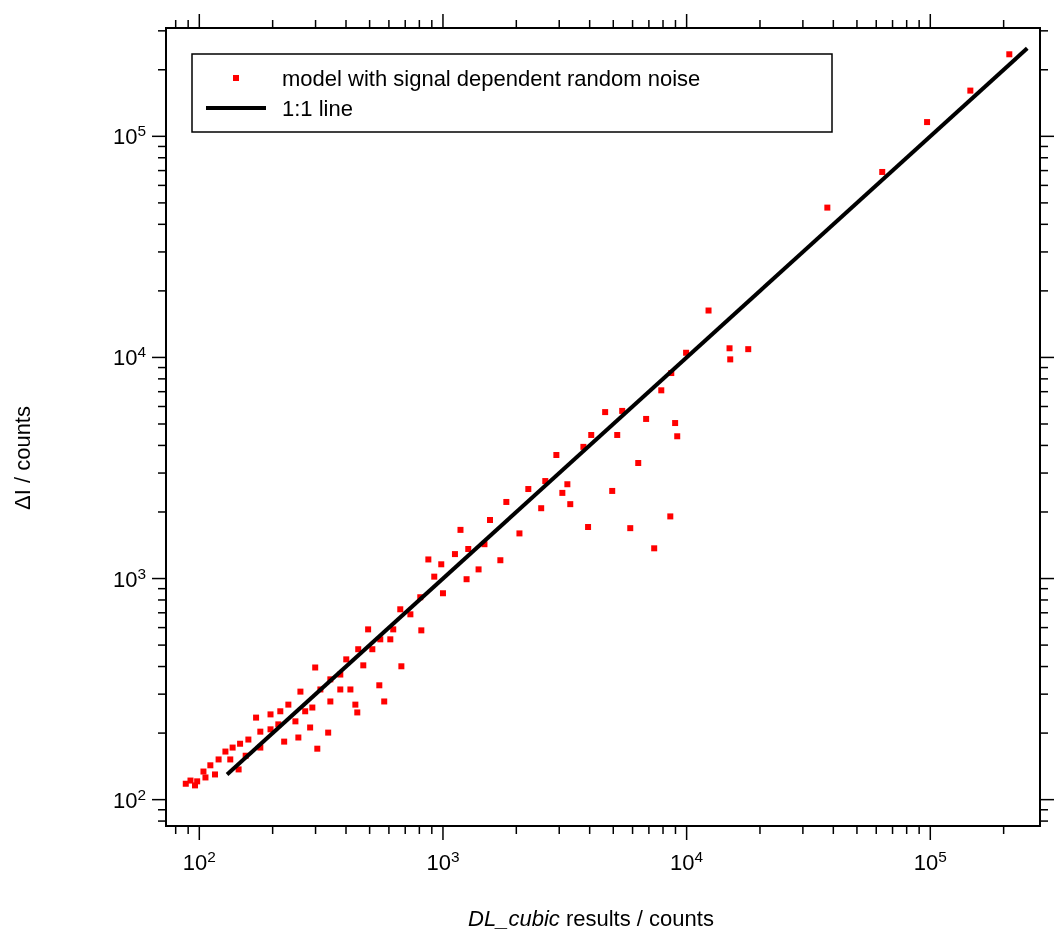  I want to click on y-tick-label: 10$^{2}$, so click(129, 799).